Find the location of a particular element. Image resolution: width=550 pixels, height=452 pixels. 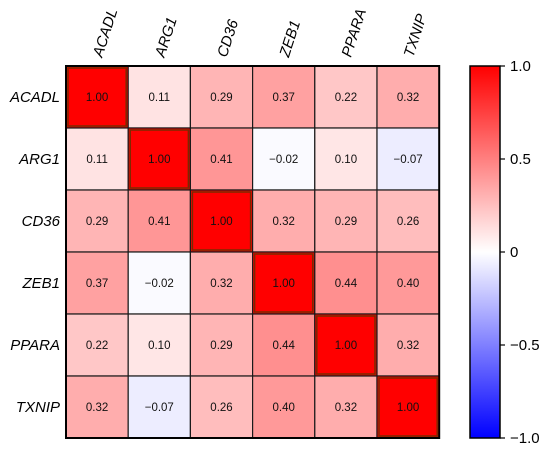

heatmap-cell-txnip-txnip is located at coordinates (408, 407).